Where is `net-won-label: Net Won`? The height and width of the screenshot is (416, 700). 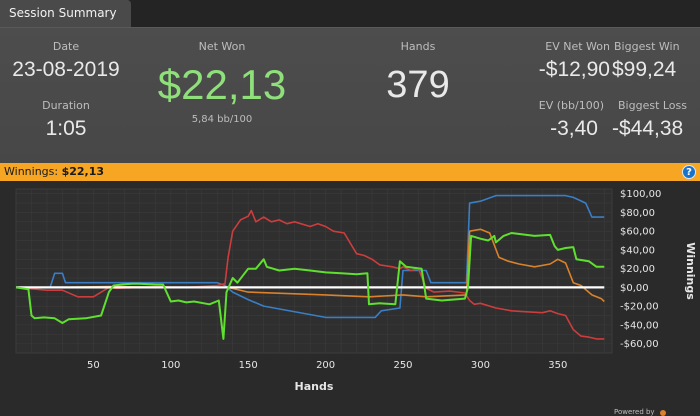 net-won-label: Net Won is located at coordinates (222, 46).